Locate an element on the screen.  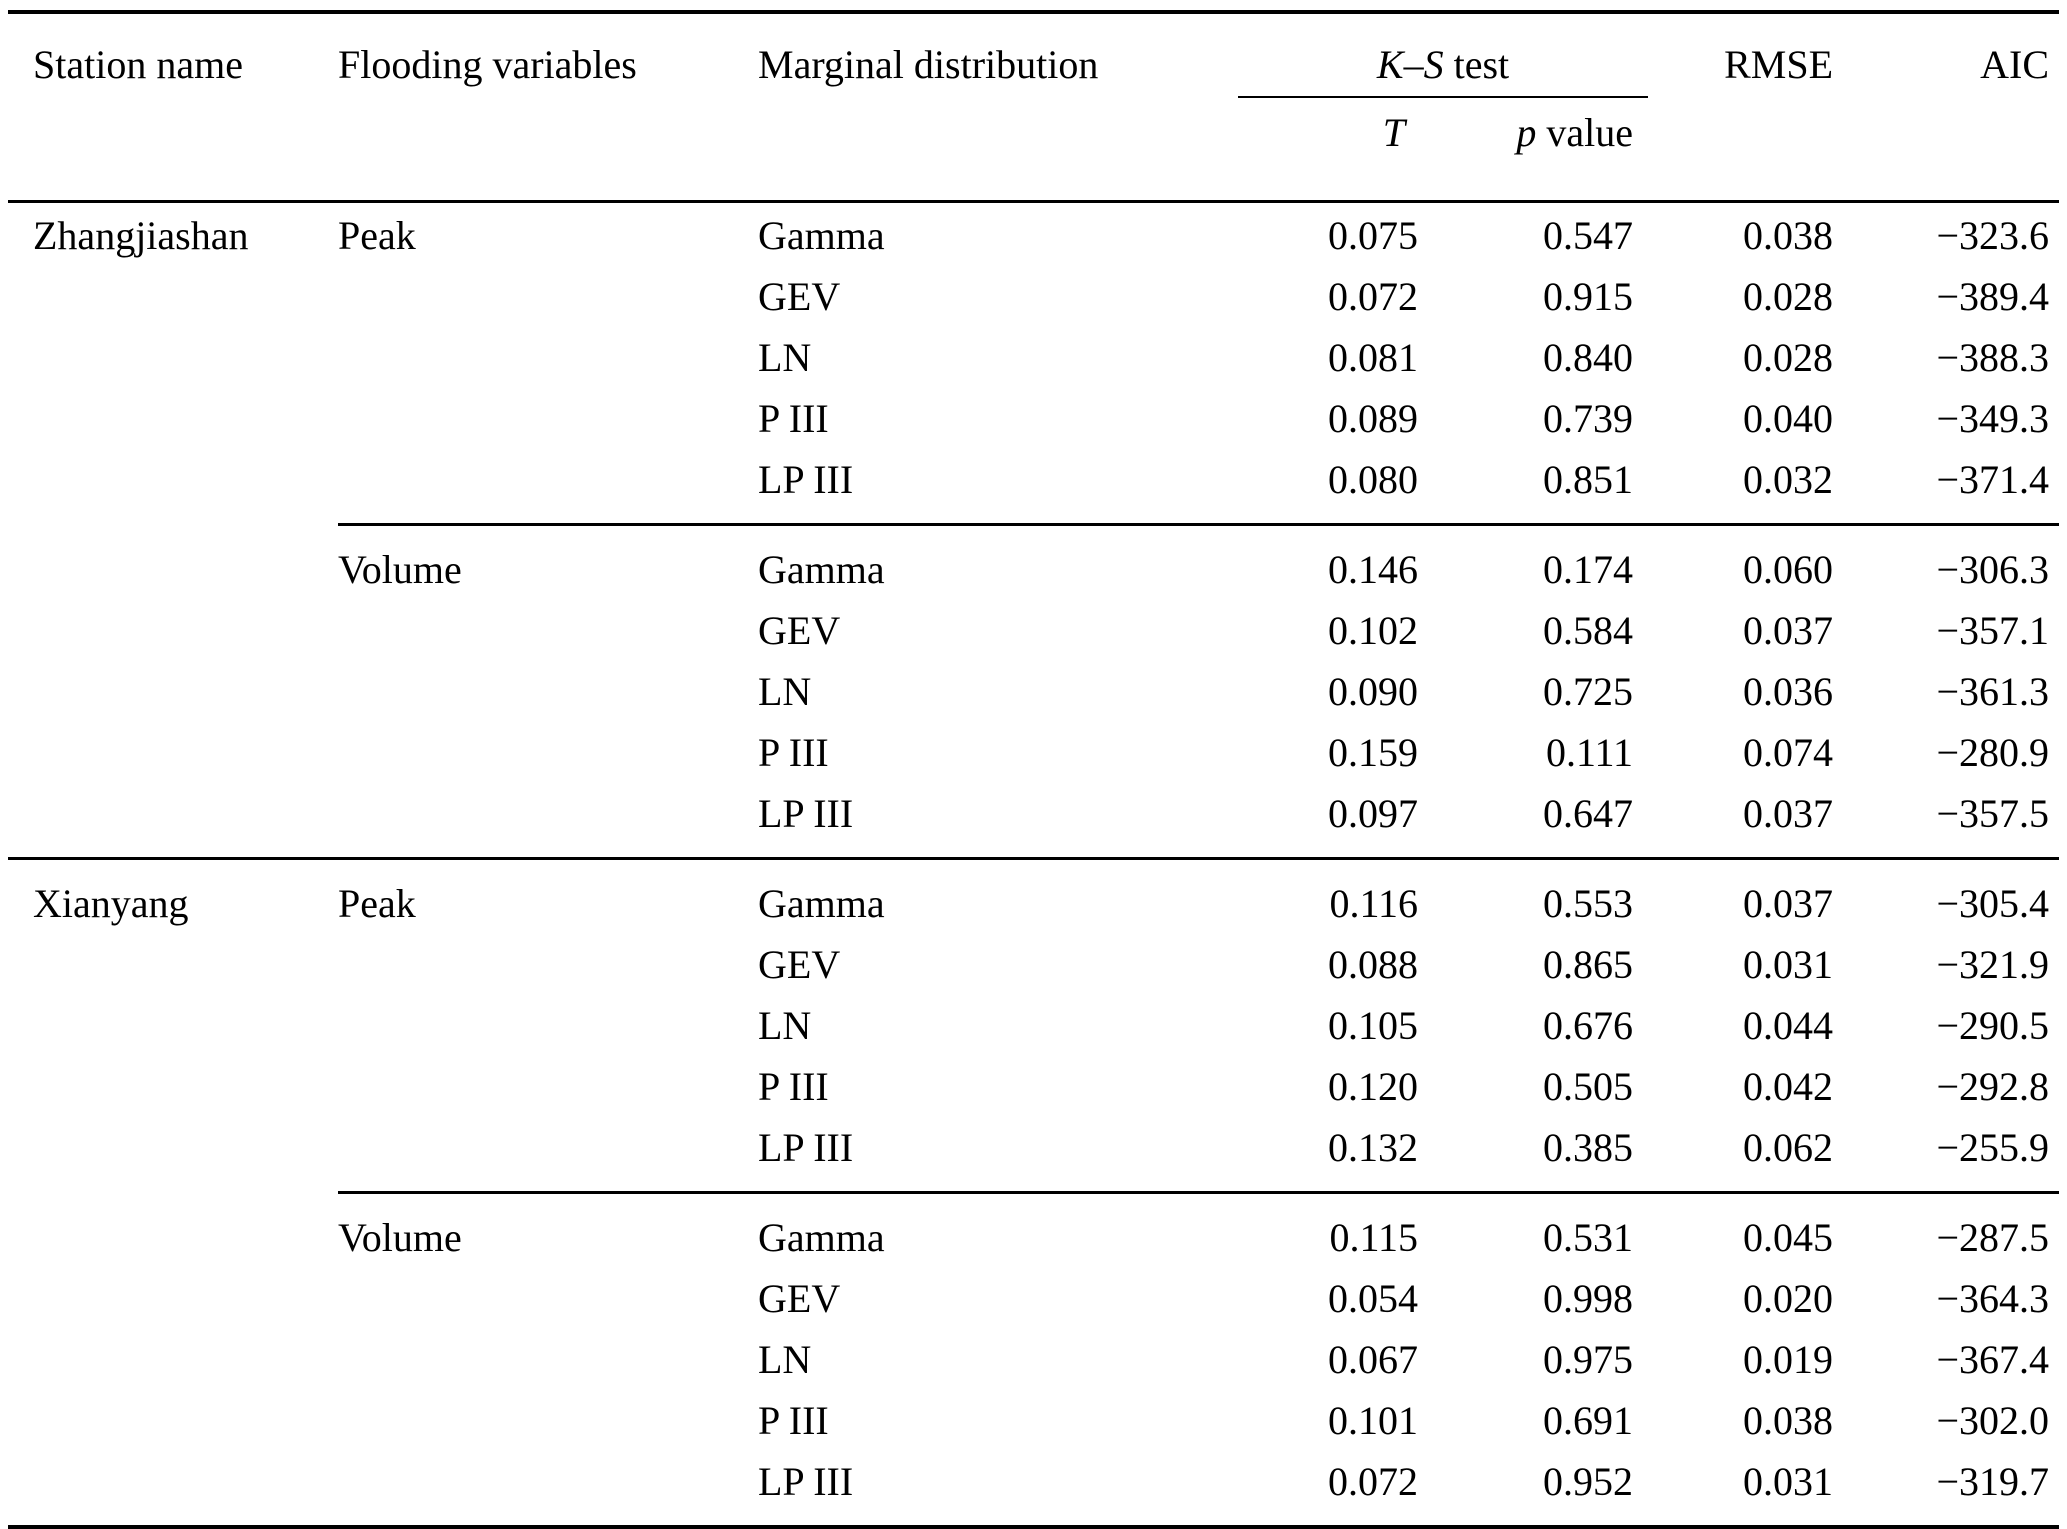
aic-cell: −280.9 is located at coordinates (1993, 752).